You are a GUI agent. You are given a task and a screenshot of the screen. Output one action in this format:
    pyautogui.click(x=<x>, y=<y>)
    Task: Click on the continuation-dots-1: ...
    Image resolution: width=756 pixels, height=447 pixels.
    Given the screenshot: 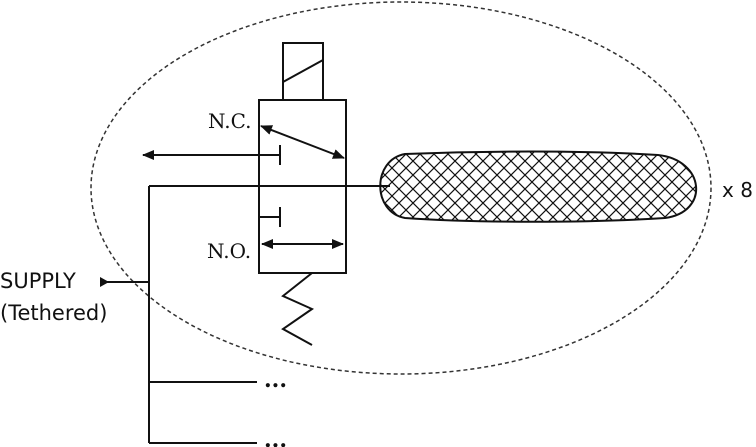 What is the action you would take?
    pyautogui.click(x=275, y=380)
    